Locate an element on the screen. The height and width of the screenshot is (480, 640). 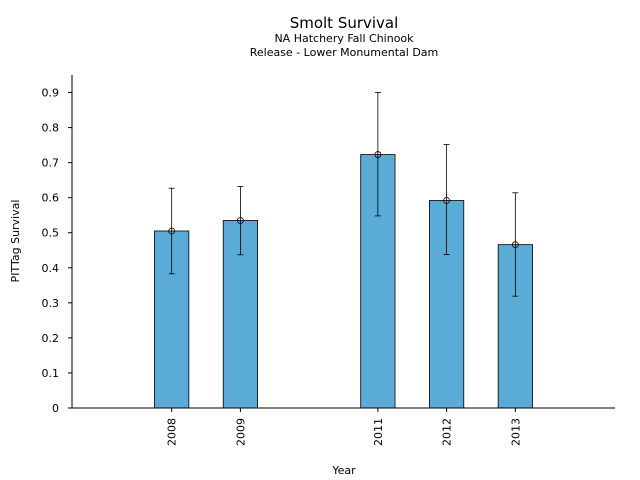
y-tick-label: 0 is located at coordinates (55, 408).